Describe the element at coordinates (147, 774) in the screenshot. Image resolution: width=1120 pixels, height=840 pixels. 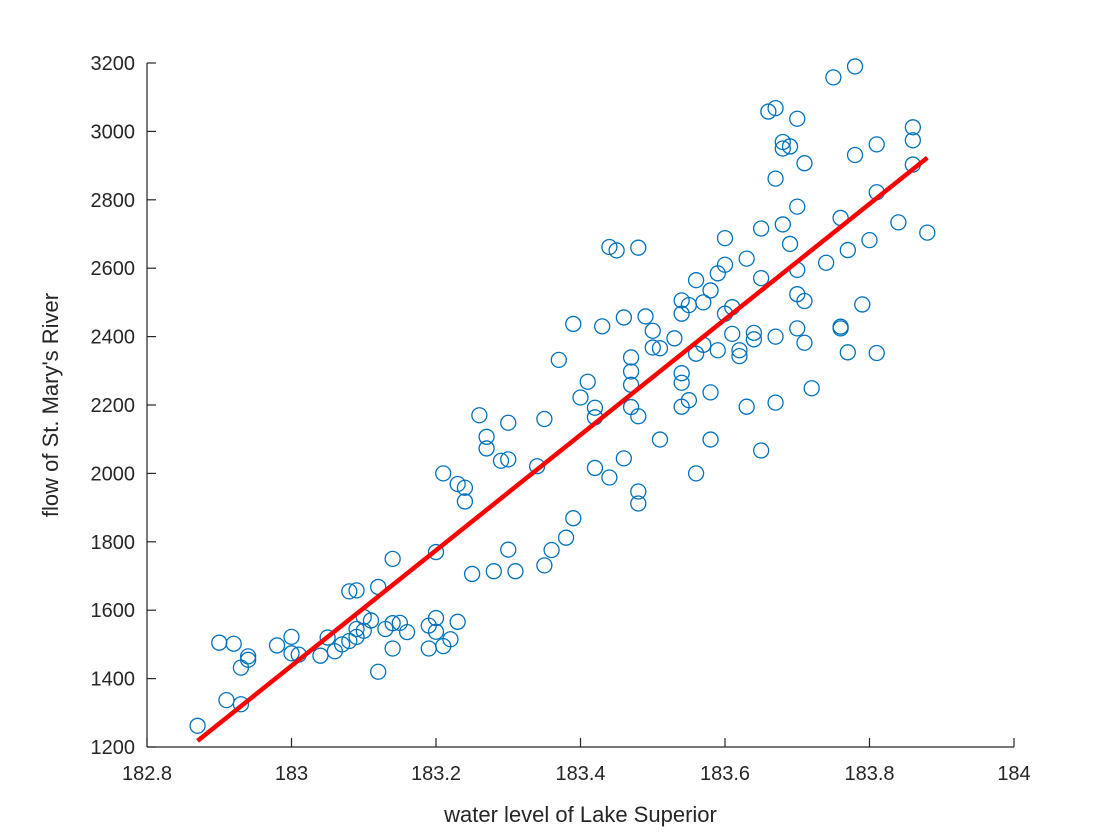
I see `x-tick-label: 182.8` at that location.